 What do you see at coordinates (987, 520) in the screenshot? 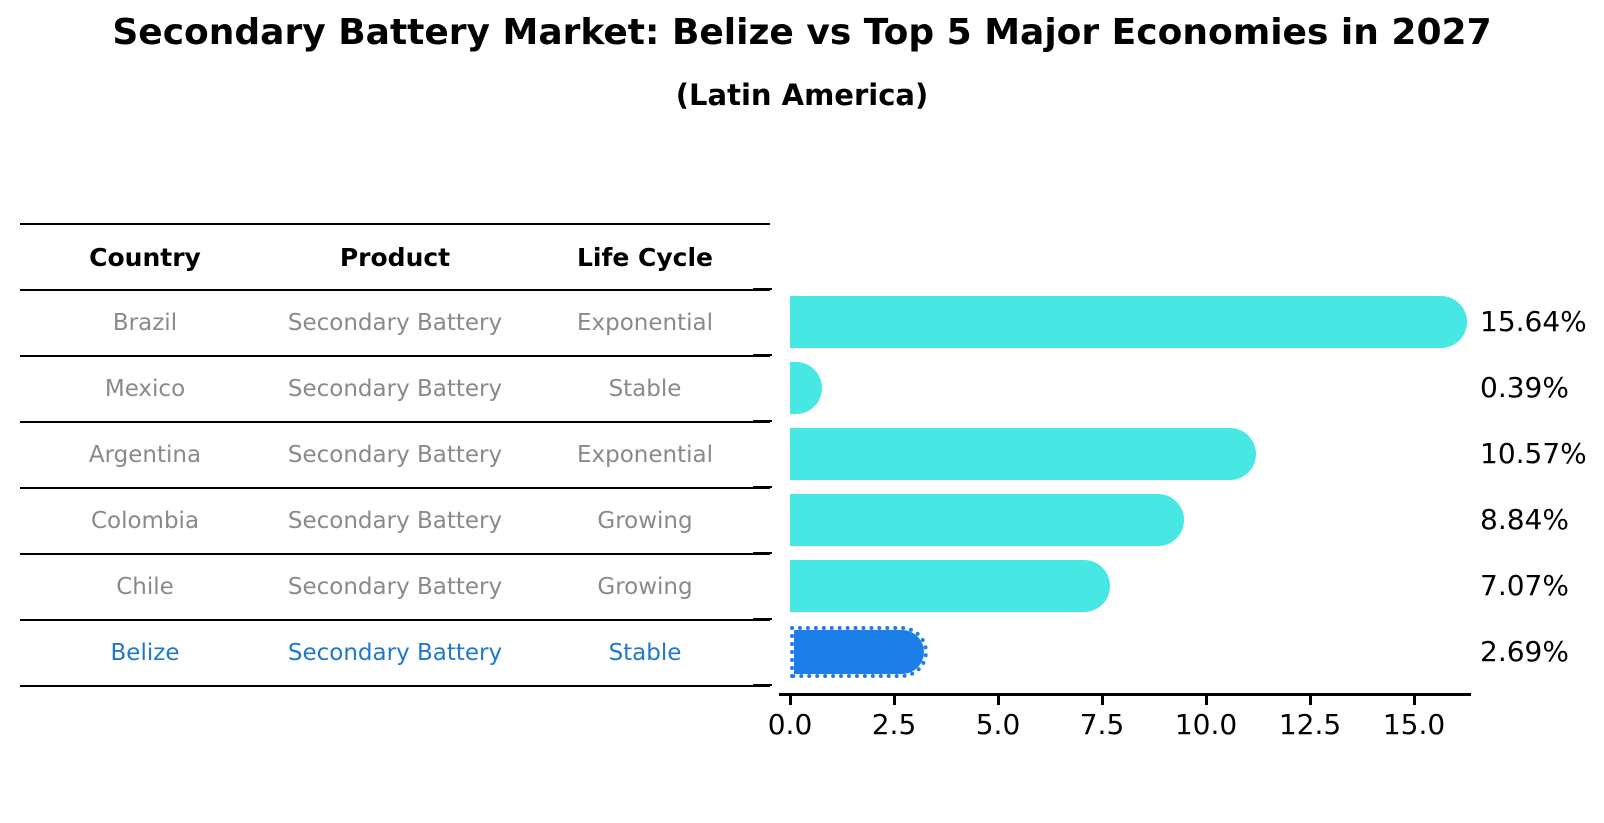
I see `bar-colombia` at bounding box center [987, 520].